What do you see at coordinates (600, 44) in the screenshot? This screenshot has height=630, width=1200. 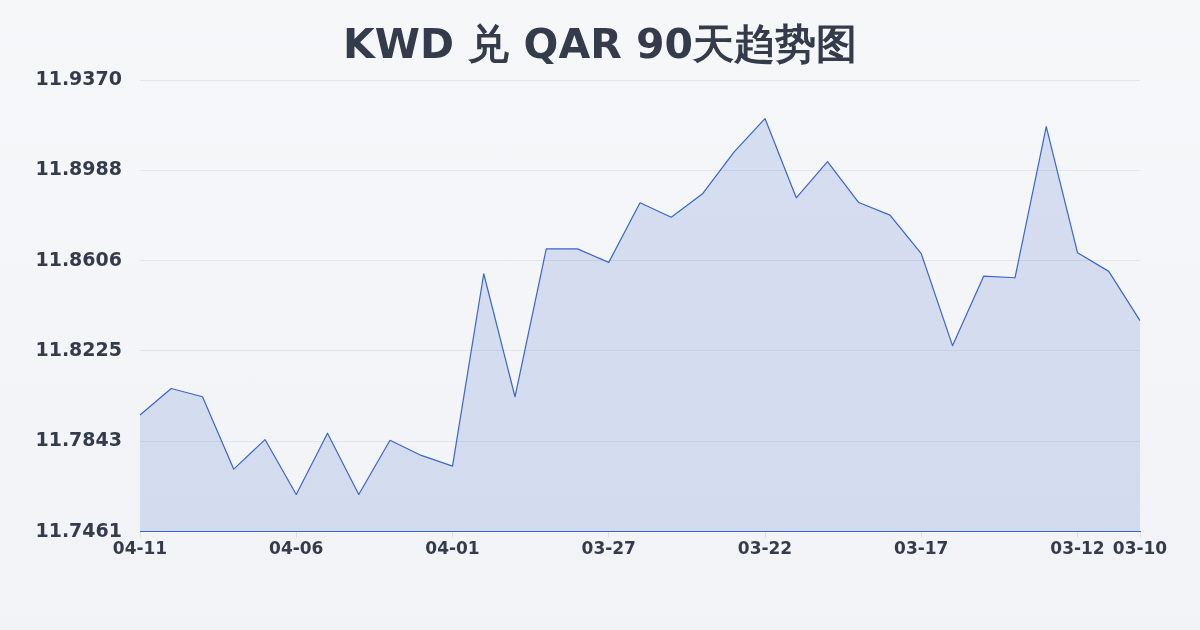 I see `chart-title: KWD 兑 QAR 90天趋势图` at bounding box center [600, 44].